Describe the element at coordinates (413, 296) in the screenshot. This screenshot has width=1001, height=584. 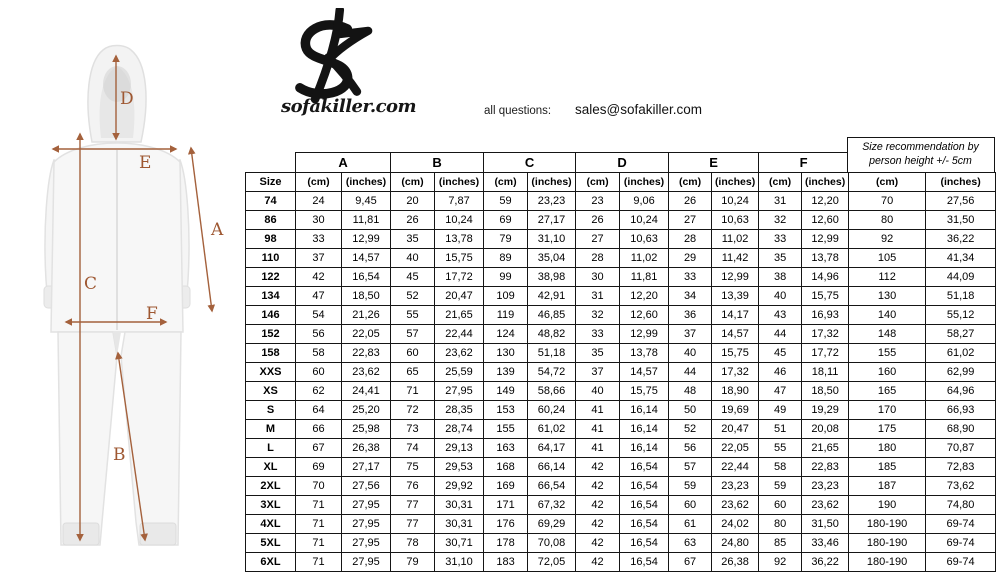
I see `measurement-value: 52` at that location.